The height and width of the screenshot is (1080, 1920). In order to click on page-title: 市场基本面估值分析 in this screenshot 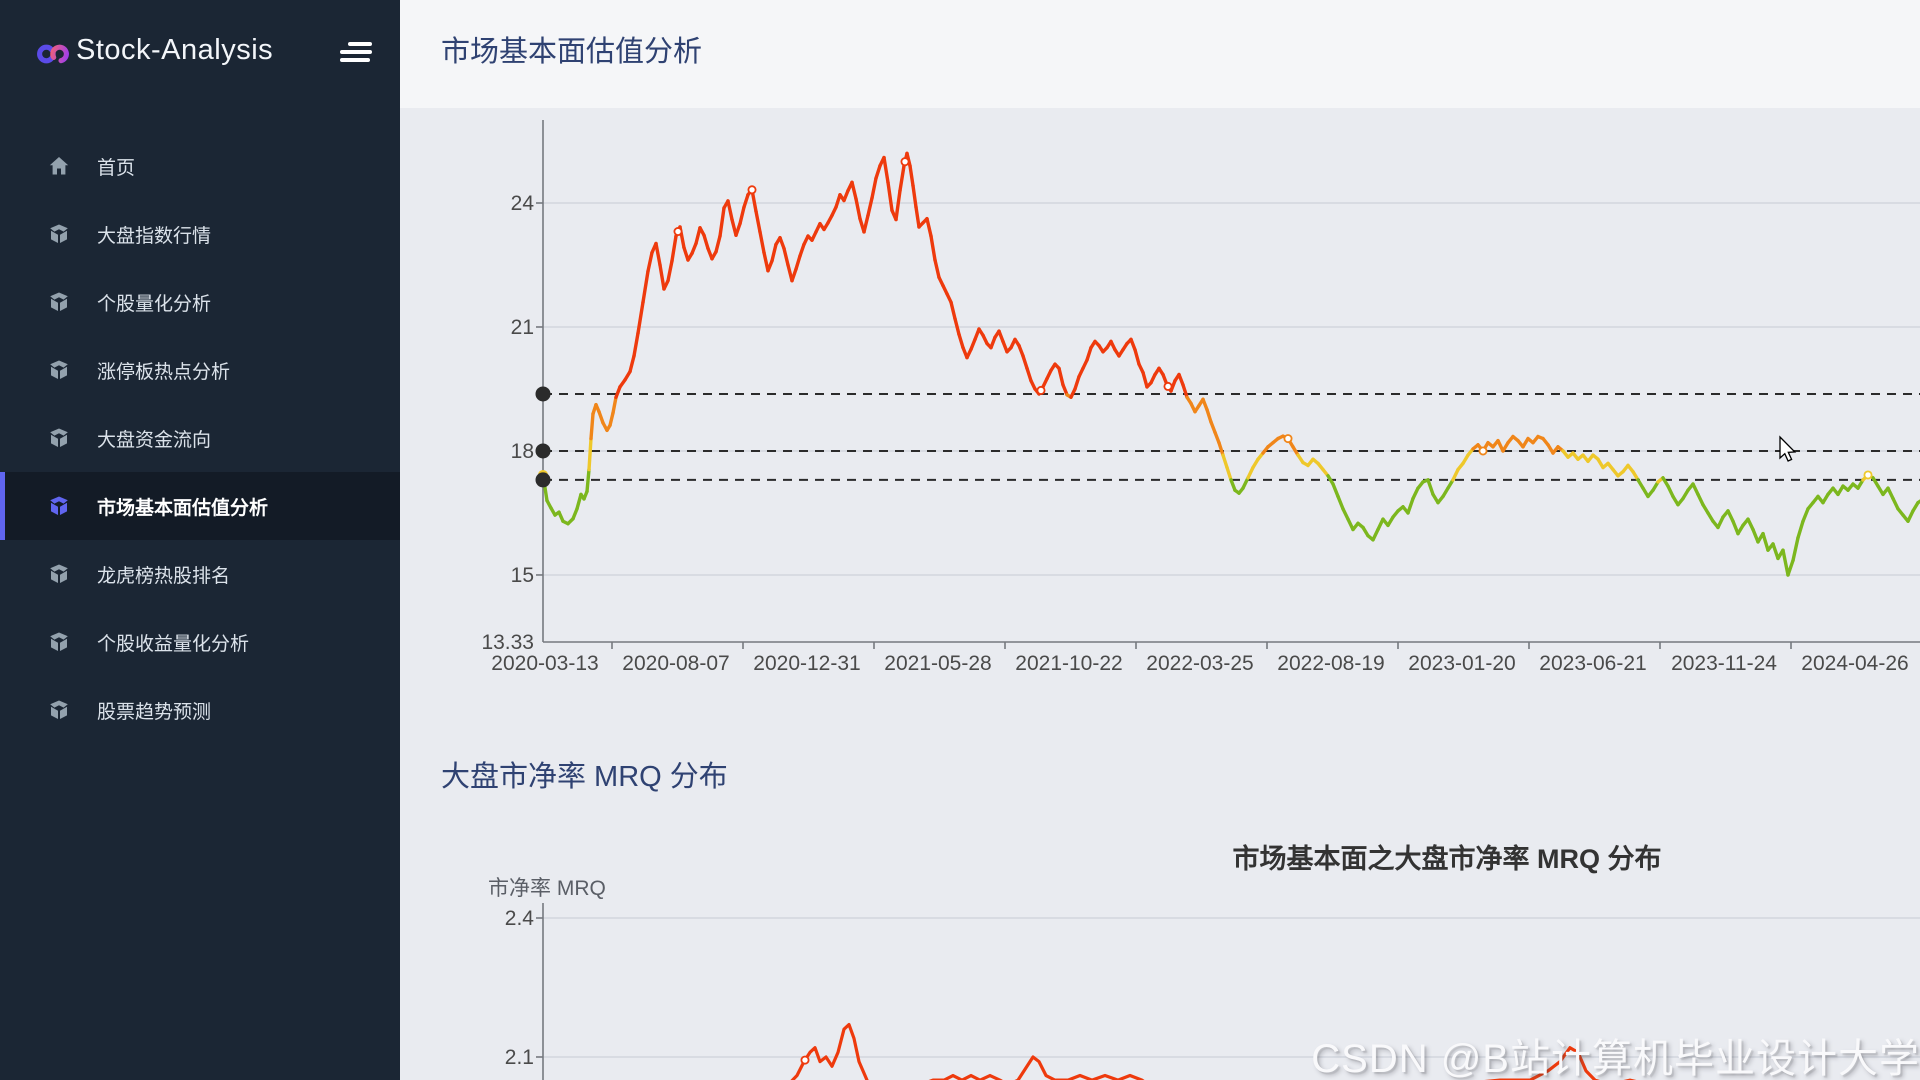, I will do `click(572, 52)`.